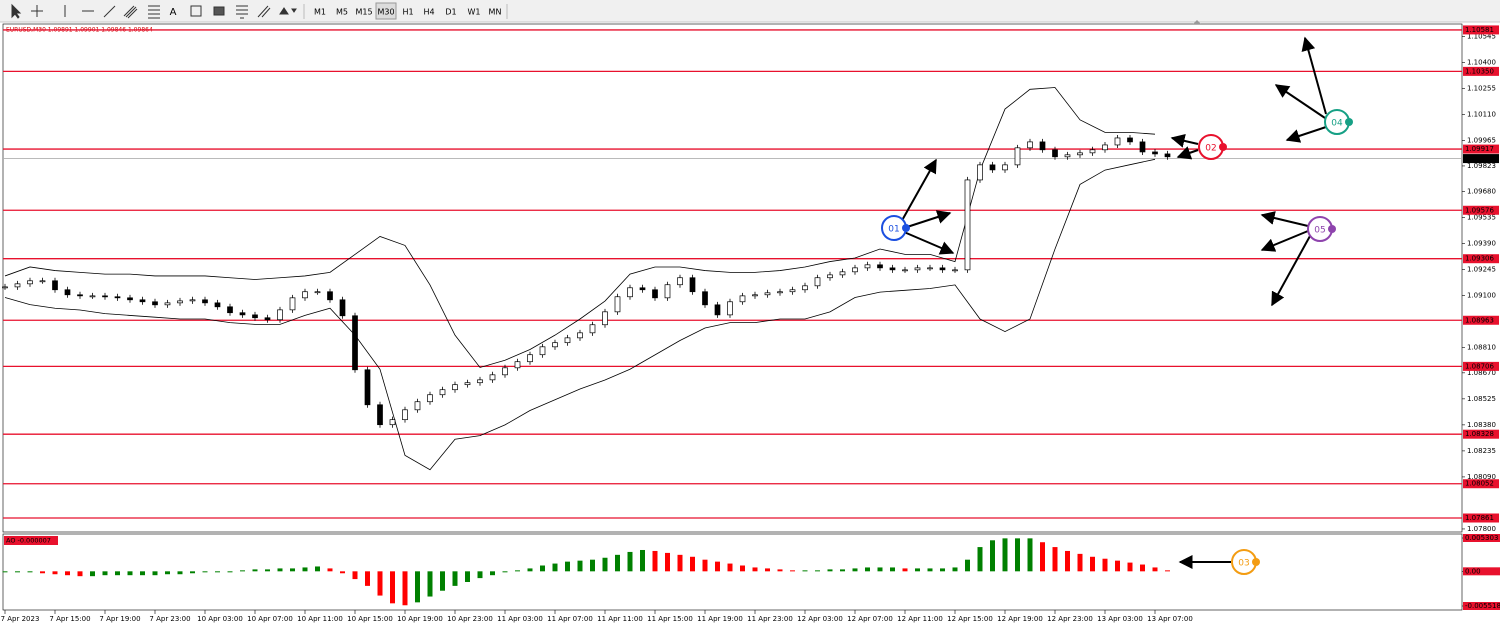 This screenshot has width=1500, height=631. I want to click on y-tick-label: 1.10400, so click(1481, 62).